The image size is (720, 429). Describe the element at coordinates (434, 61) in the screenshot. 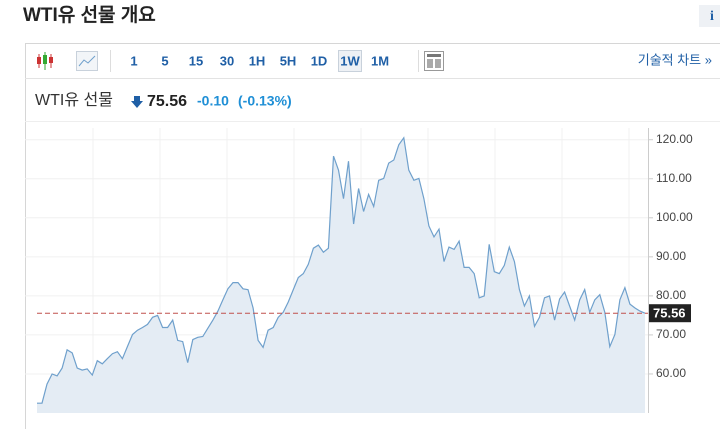

I see `layout-icon` at that location.